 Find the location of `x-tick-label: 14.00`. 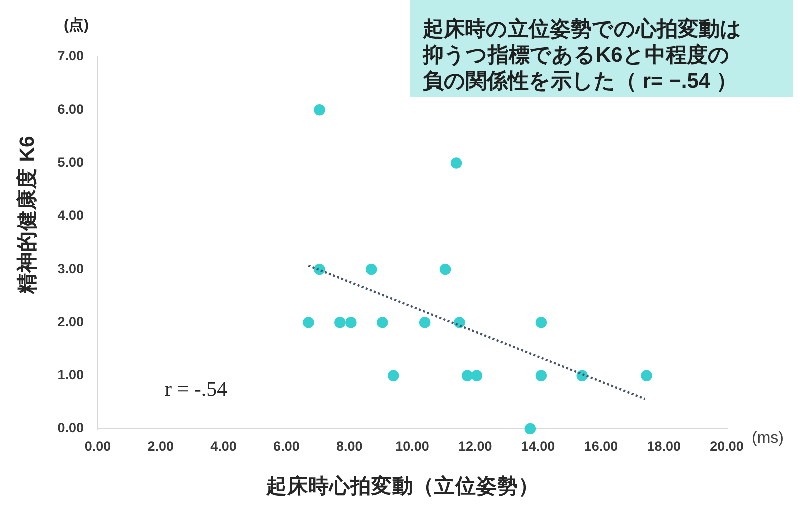

x-tick-label: 14.00 is located at coordinates (538, 446).